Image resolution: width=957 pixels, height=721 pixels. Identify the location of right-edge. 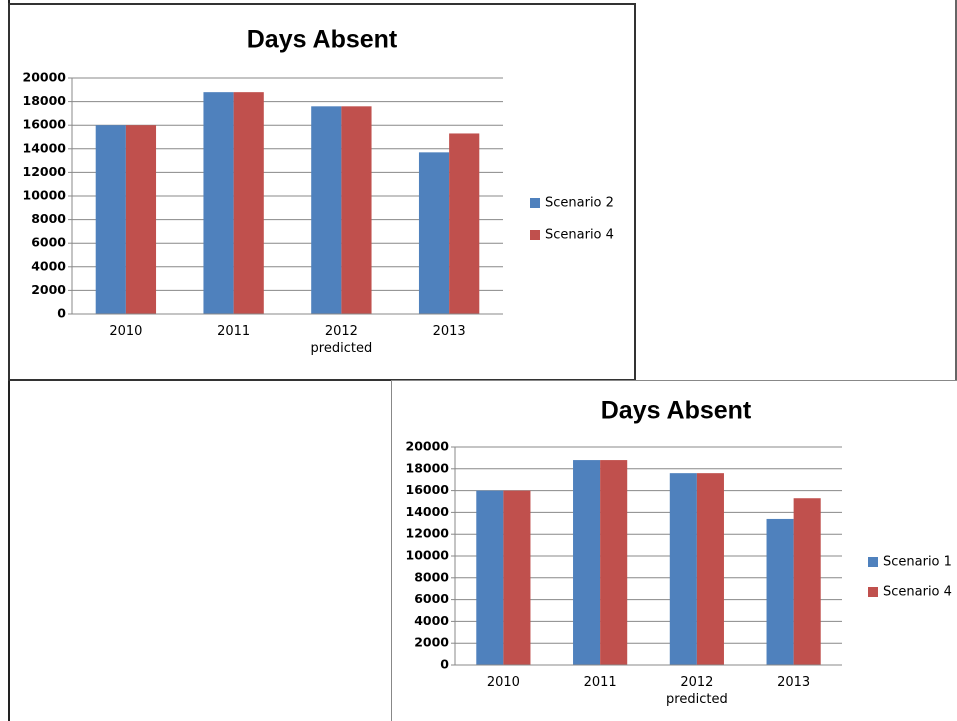
(956, 360).